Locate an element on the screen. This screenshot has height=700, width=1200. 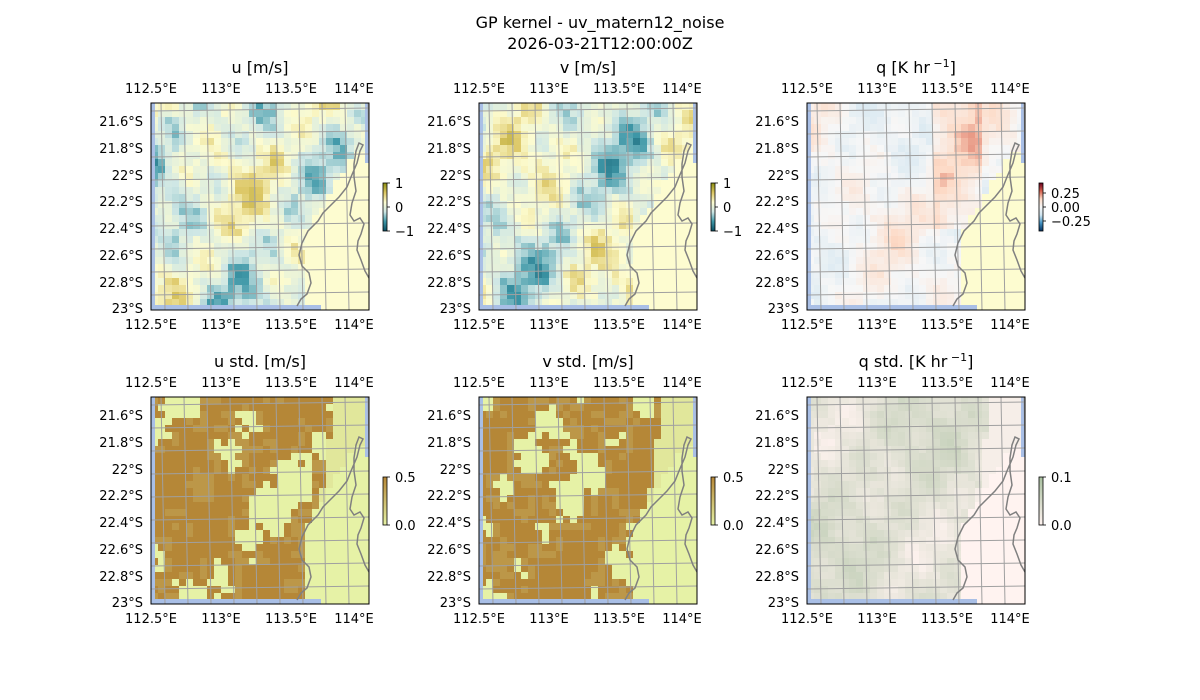
x-tick-label-top: 113.5°E is located at coordinates (291, 383).